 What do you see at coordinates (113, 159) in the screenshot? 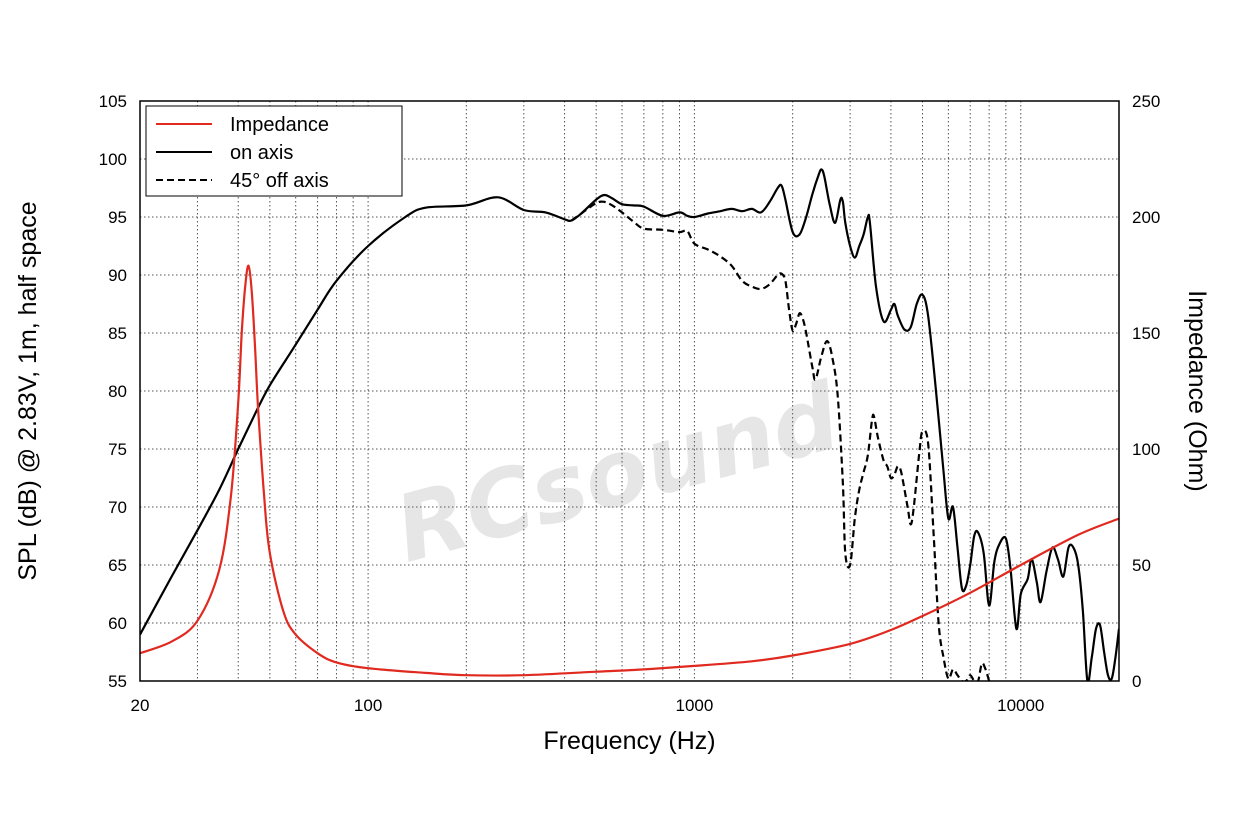
I see `y-left-tick-label: 100` at bounding box center [113, 159].